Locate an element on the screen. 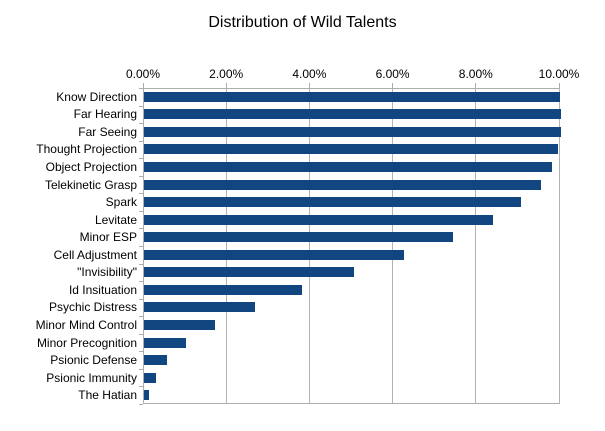  category-label: Thought Projection is located at coordinates (86, 149).